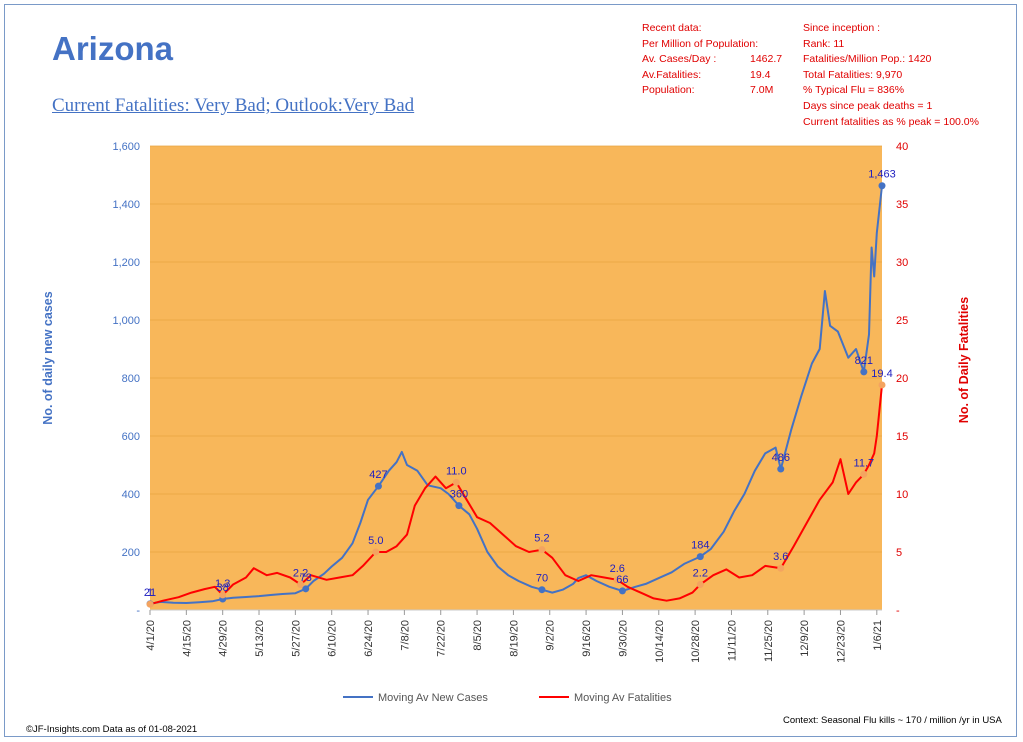 This screenshot has height=742, width=1023. I want to click on cases-data-label: 1,463, so click(882, 175).